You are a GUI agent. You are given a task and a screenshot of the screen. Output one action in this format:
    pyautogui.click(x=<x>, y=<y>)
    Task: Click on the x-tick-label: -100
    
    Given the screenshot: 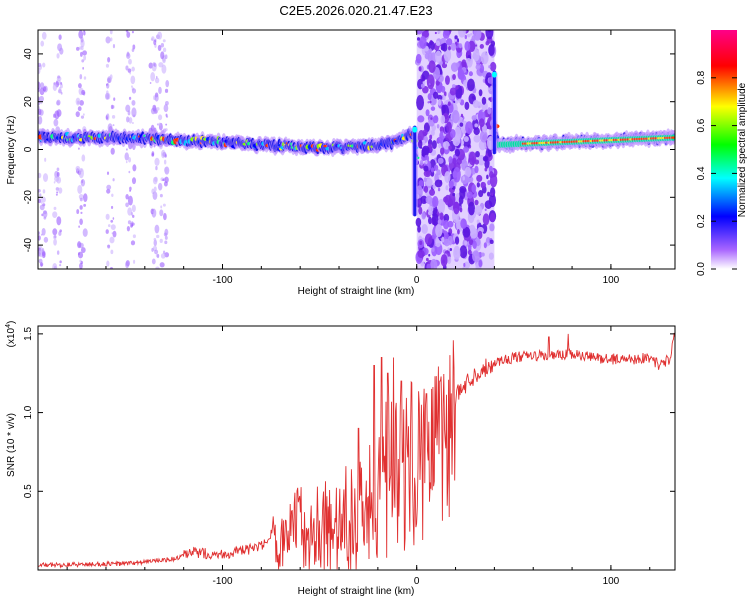 What is the action you would take?
    pyautogui.click(x=222, y=280)
    